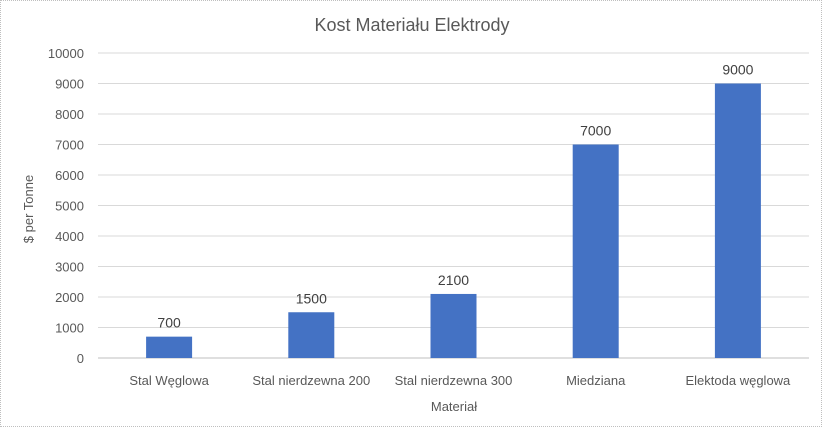 The width and height of the screenshot is (822, 427). What do you see at coordinates (737, 70) in the screenshot?
I see `data-label: 9000` at bounding box center [737, 70].